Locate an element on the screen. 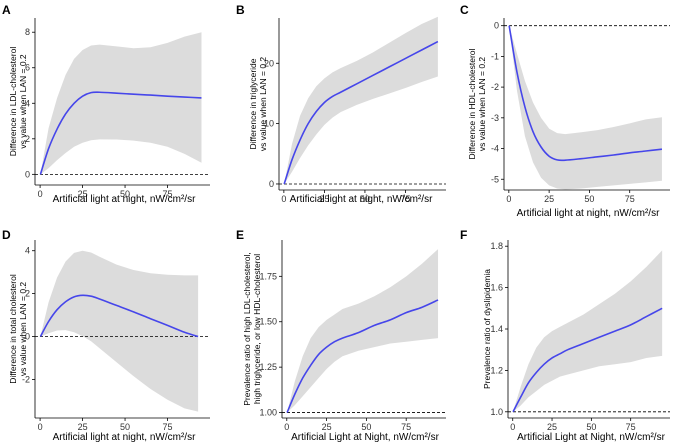 Image resolution: width=685 pixels, height=447 pixels. y-tick-label: 20 is located at coordinates (269, 63).